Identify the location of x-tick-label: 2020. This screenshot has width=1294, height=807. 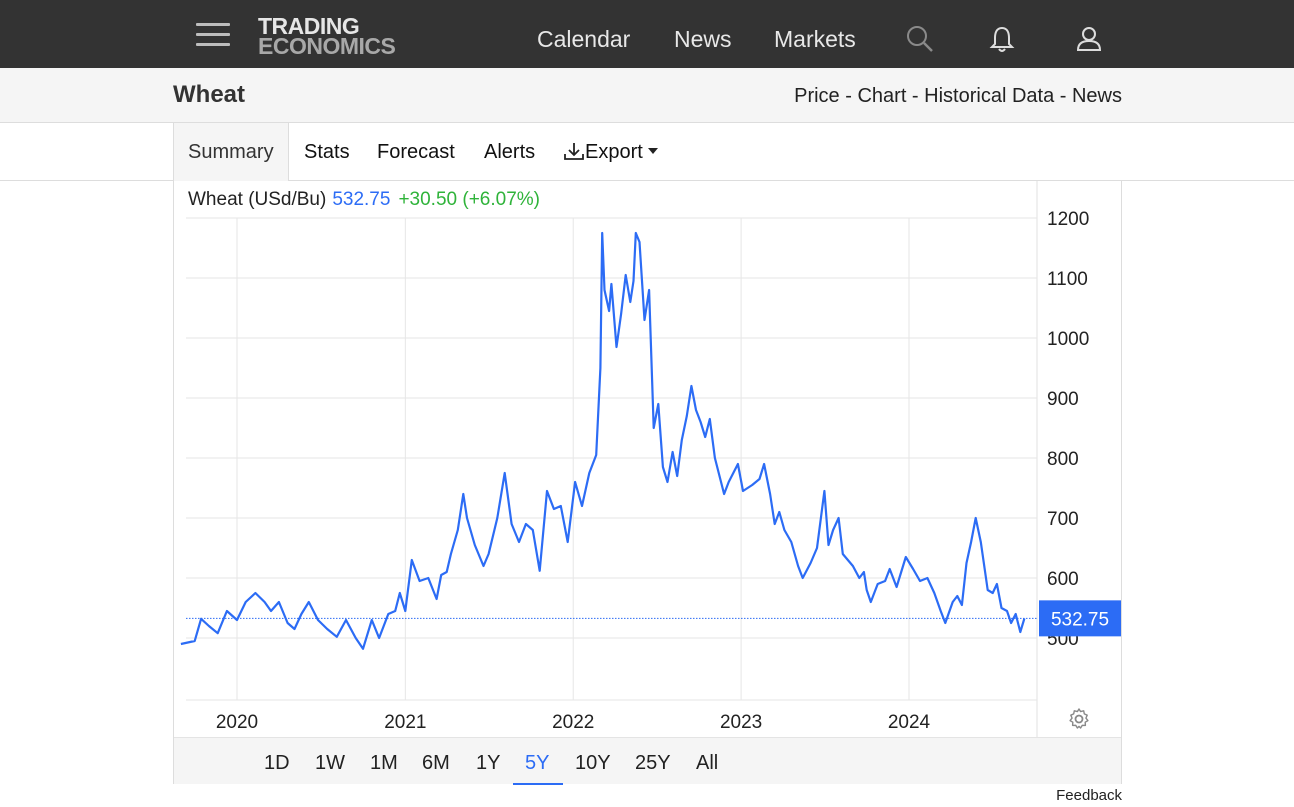
(237, 722).